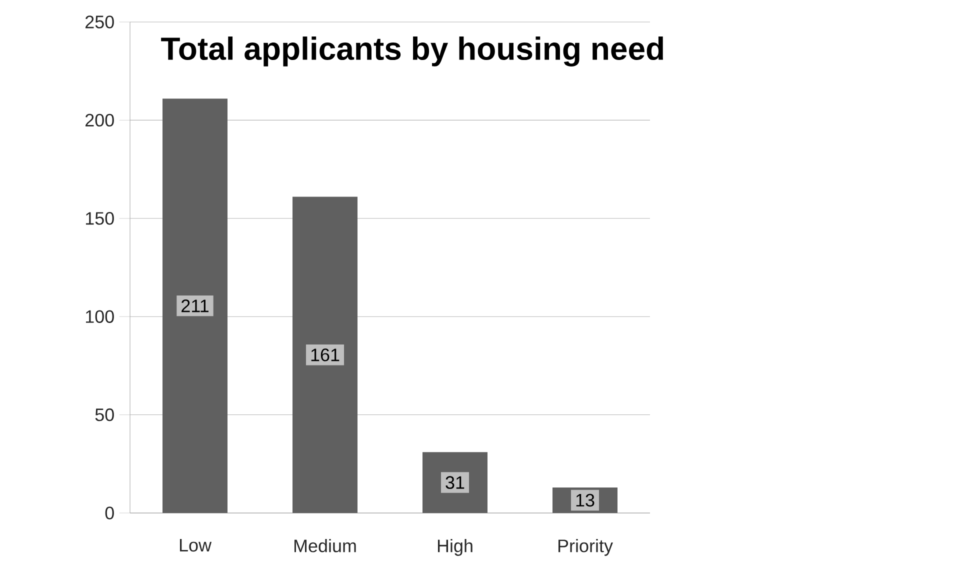 This screenshot has width=958, height=578. What do you see at coordinates (455, 547) in the screenshot?
I see `x-tick-label: High` at bounding box center [455, 547].